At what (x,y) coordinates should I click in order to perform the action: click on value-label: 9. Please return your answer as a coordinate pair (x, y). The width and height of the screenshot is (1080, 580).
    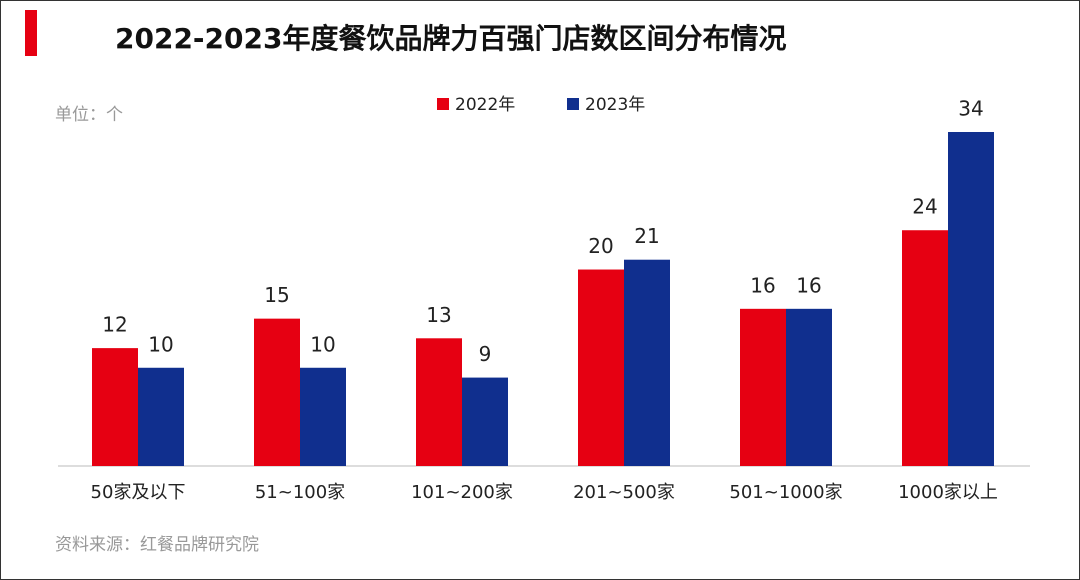
    Looking at the image, I should click on (485, 354).